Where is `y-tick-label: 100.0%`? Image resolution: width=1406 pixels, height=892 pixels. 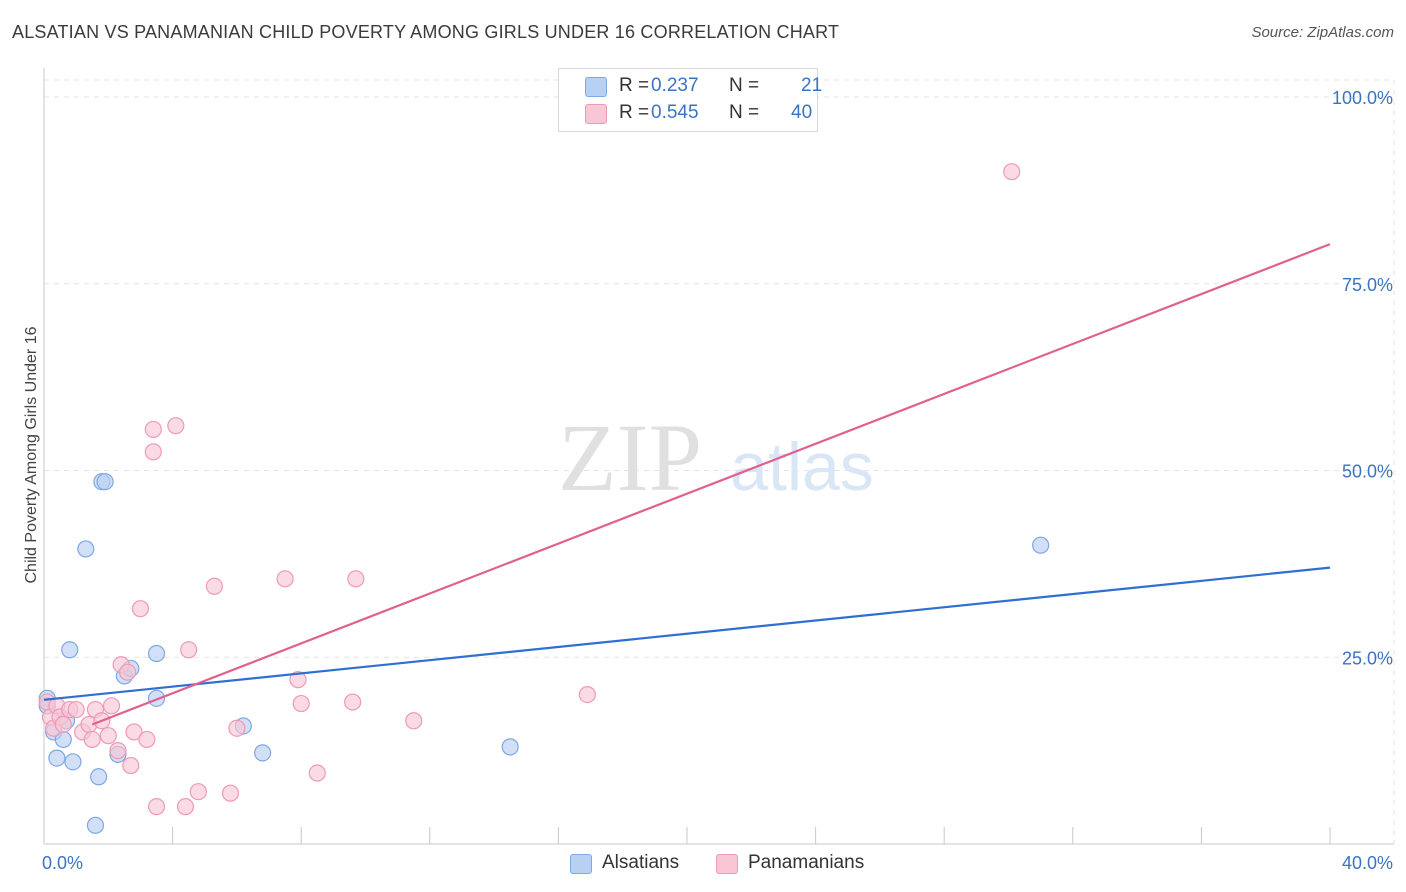 y-tick-label: 100.0% is located at coordinates (1362, 98).